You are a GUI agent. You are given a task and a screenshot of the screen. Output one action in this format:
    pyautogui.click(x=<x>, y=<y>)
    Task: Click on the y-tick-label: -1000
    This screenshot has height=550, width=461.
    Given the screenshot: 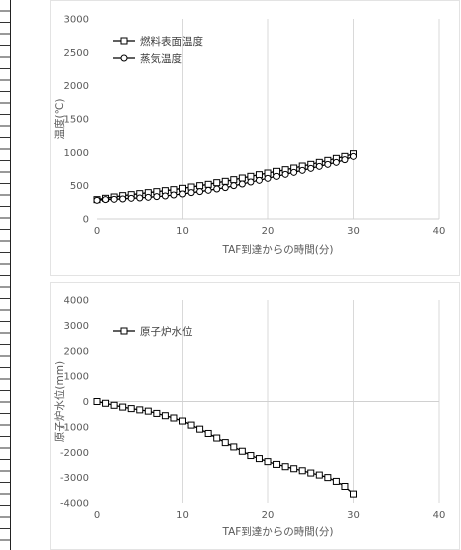 What is the action you would take?
    pyautogui.click(x=74, y=427)
    